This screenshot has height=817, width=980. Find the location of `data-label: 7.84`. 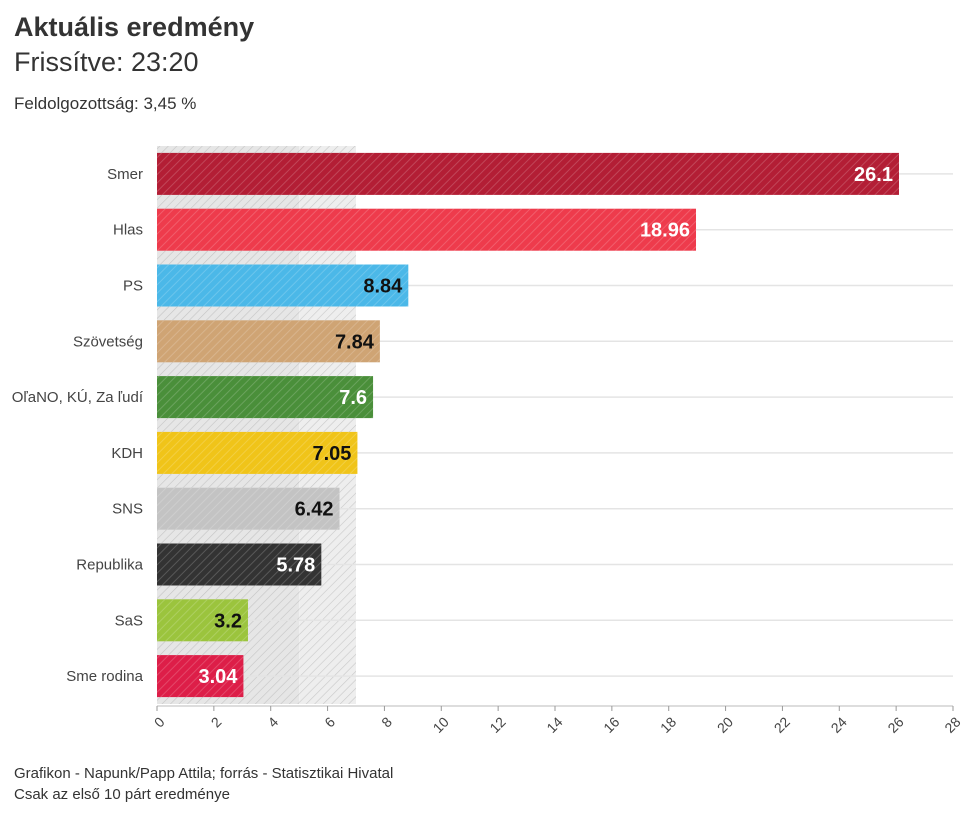

data-label: 7.84 is located at coordinates (355, 342).